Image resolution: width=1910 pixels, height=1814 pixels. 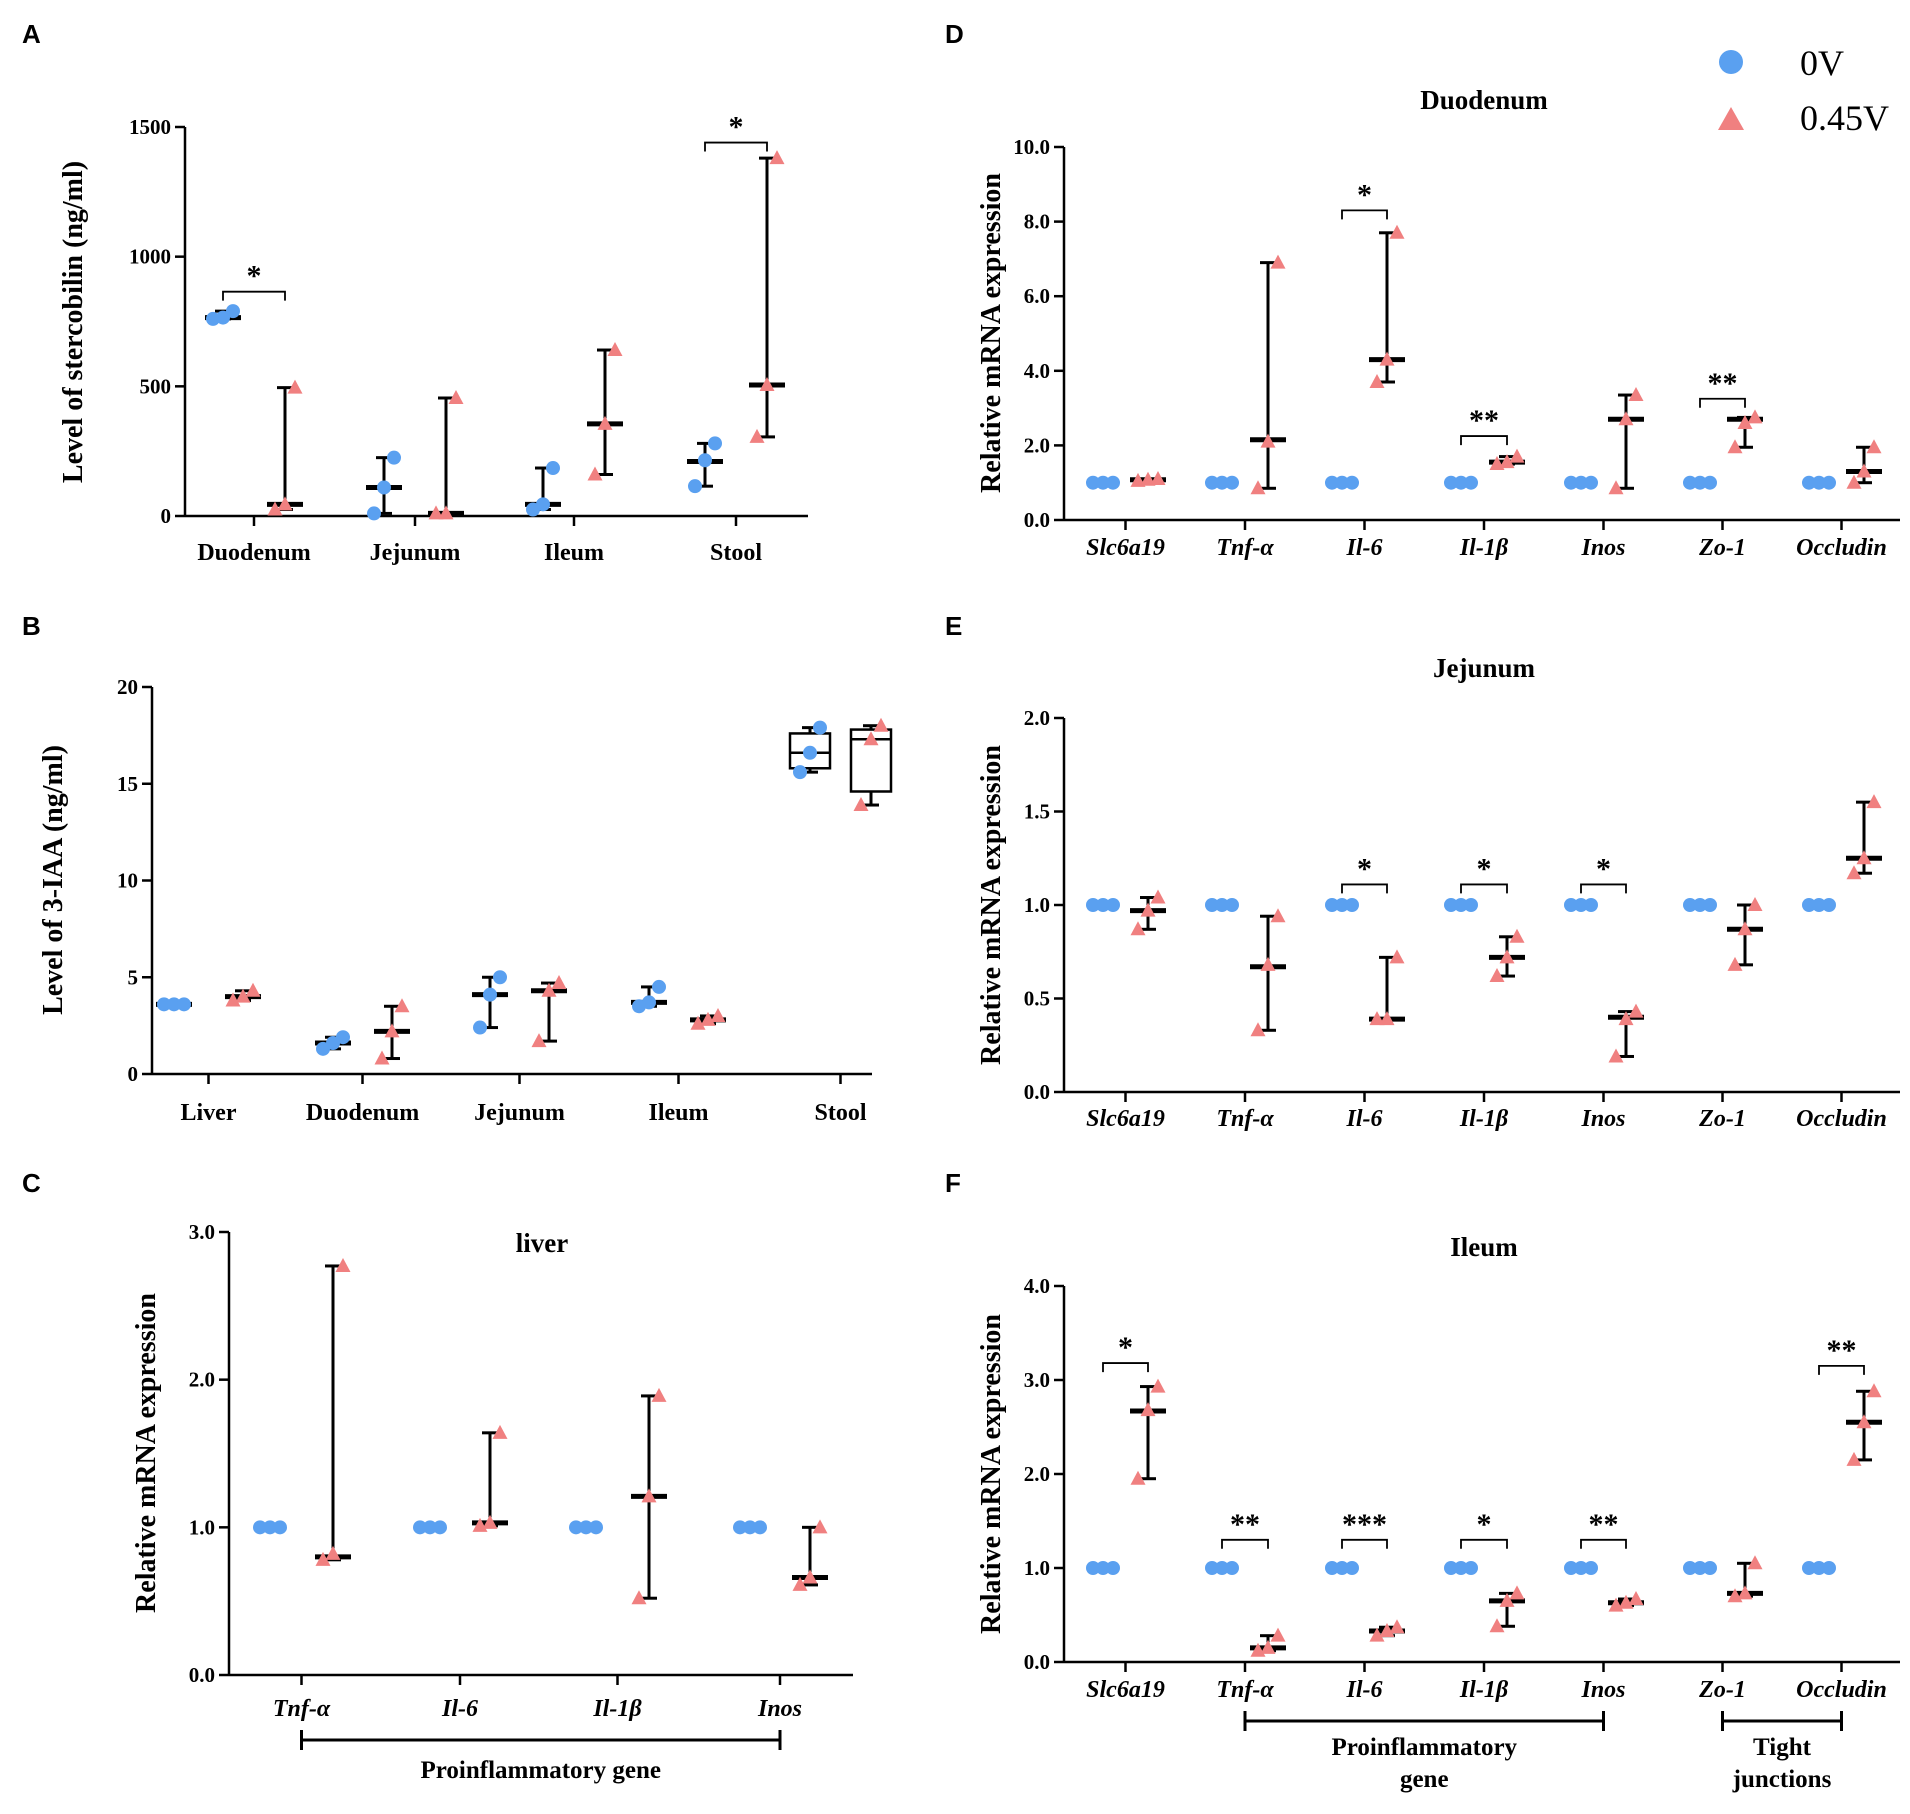 What do you see at coordinates (1037, 296) in the screenshot?
I see `y-tick-label: 6.0` at bounding box center [1037, 296].